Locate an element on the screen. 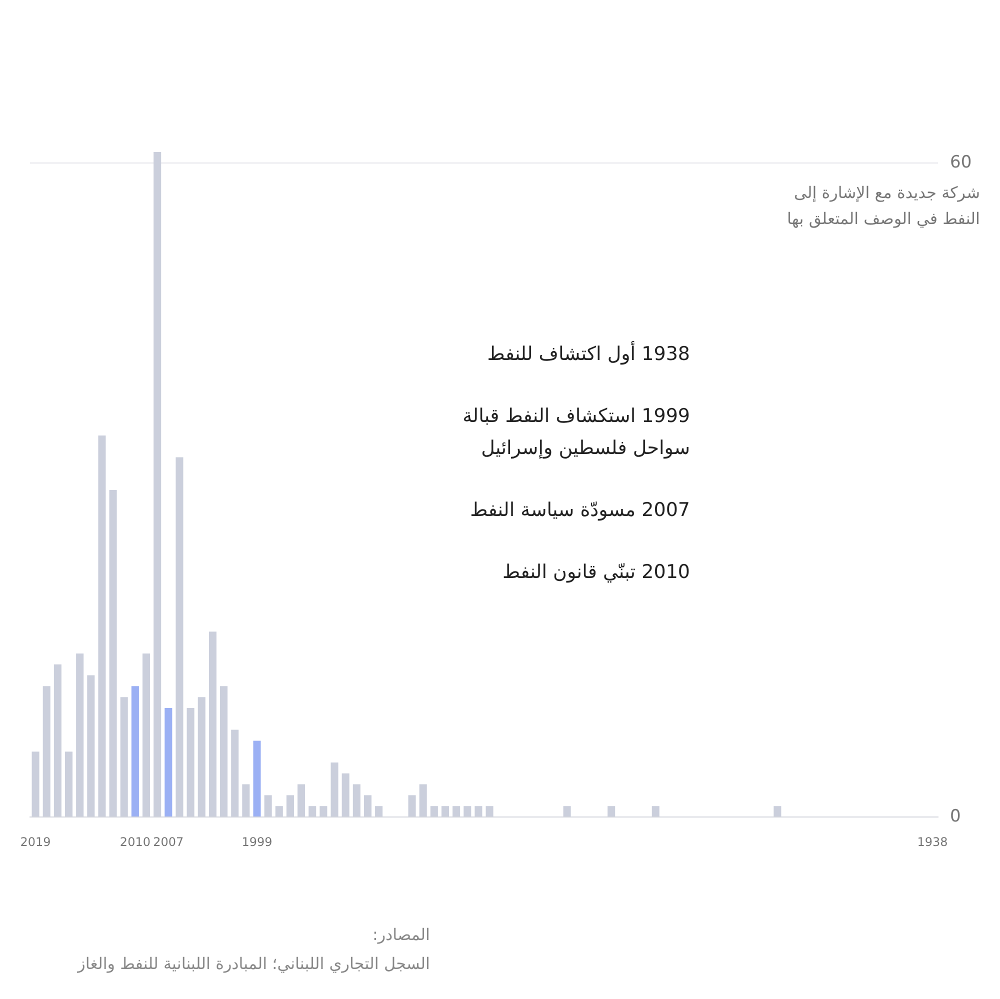 The width and height of the screenshot is (1000, 999). x-tick-label: 2010 is located at coordinates (135, 842).